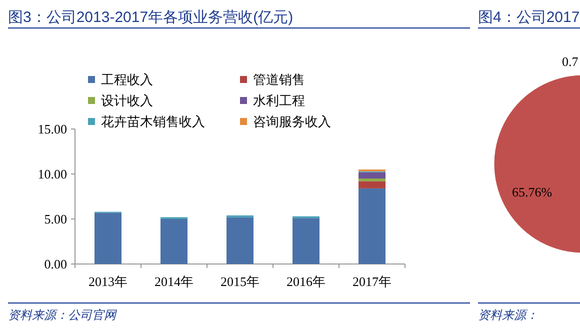 This screenshot has height=329, width=580. I want to click on text: 资料来源：, so click(508, 315).